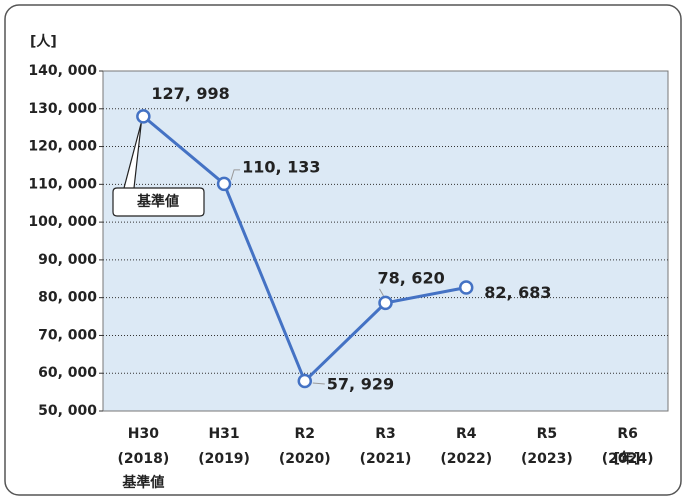 The image size is (686, 500). What do you see at coordinates (62, 71) in the screenshot?
I see `y-tick-label: 140, 000` at bounding box center [62, 71].